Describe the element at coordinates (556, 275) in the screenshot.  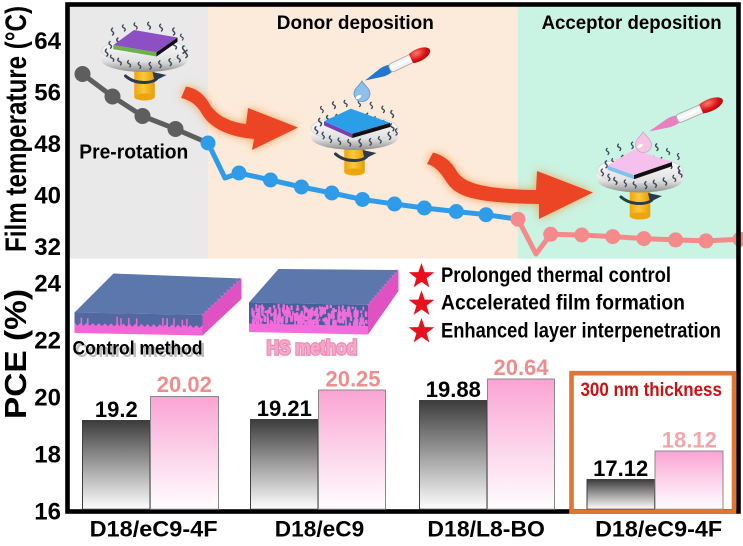
I see `svg-text: Prolonged thermal control` at that location.